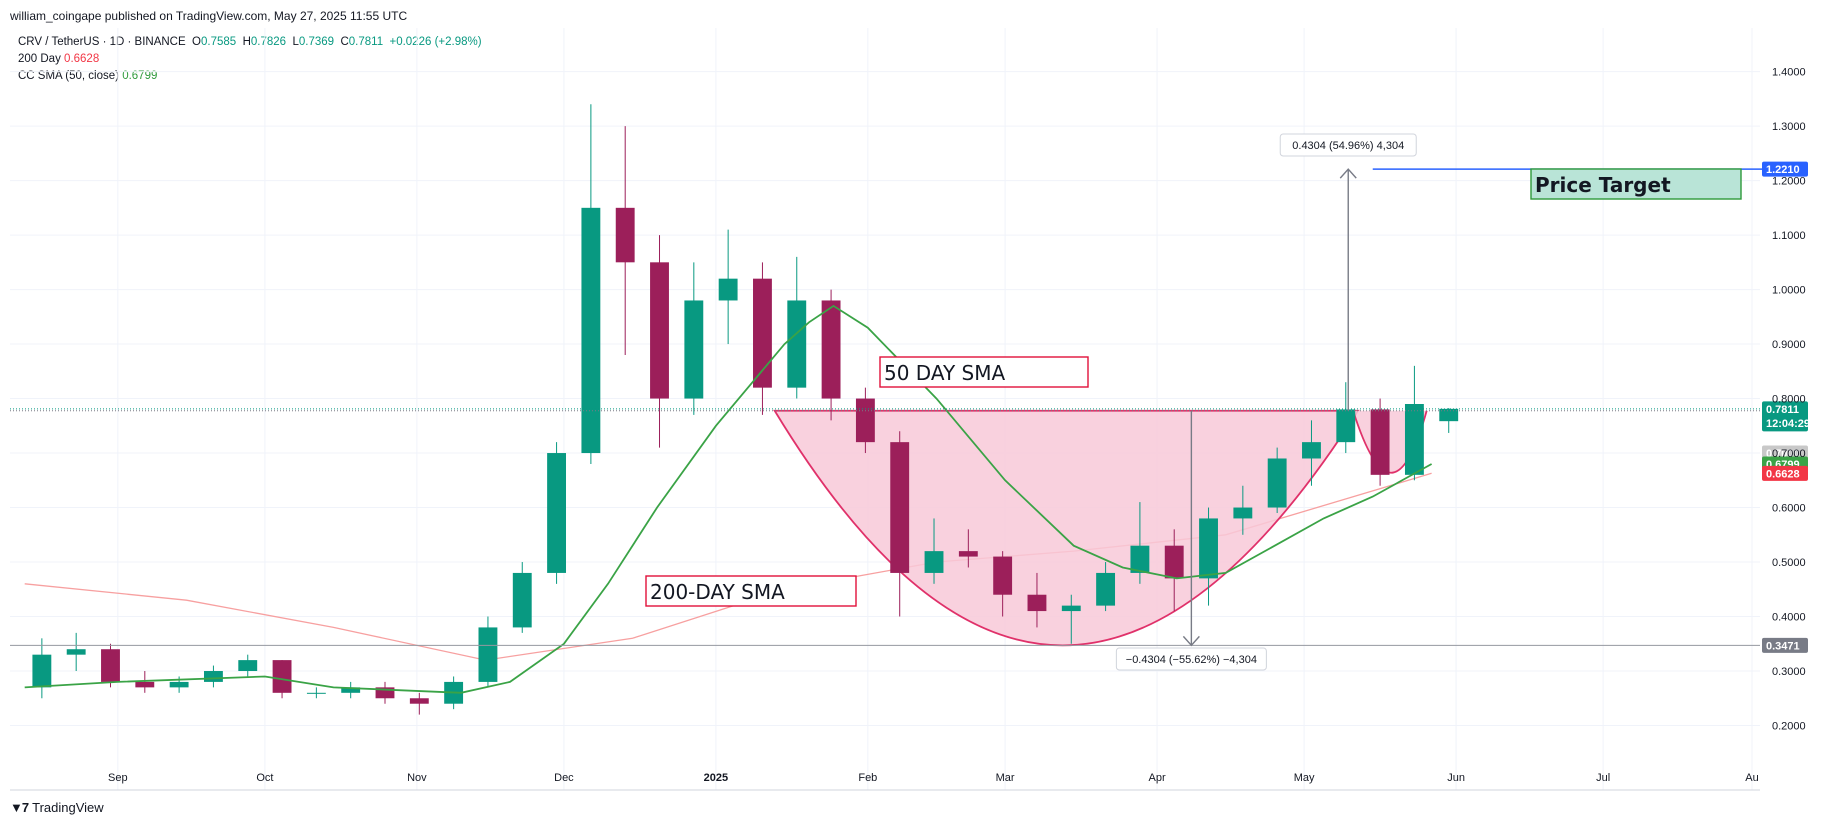  What do you see at coordinates (1348, 173) in the screenshot?
I see `measure-up-arrow-icon` at bounding box center [1348, 173].